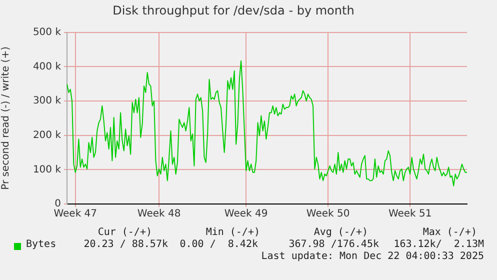 Image resolution: width=497 pixels, height=280 pixels. What do you see at coordinates (6, 118) in the screenshot?
I see `y-axis-title: Pr second read (-) / write (+)` at bounding box center [6, 118].